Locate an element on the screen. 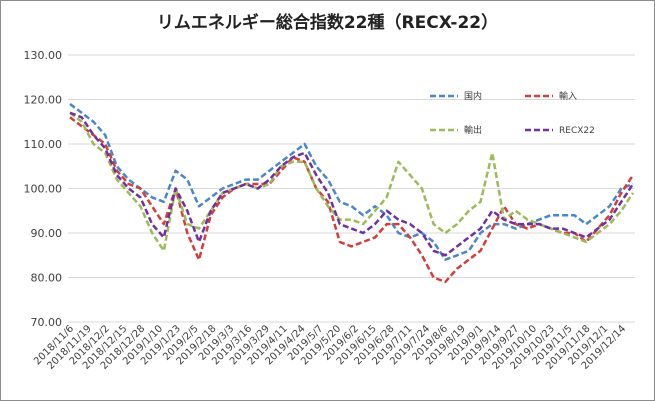 Image resolution: width=655 pixels, height=401 pixels. y-tick-labels: 70.00 80.00 90.00 100.00 110.00 120.00 130.00 is located at coordinates (43, 189).